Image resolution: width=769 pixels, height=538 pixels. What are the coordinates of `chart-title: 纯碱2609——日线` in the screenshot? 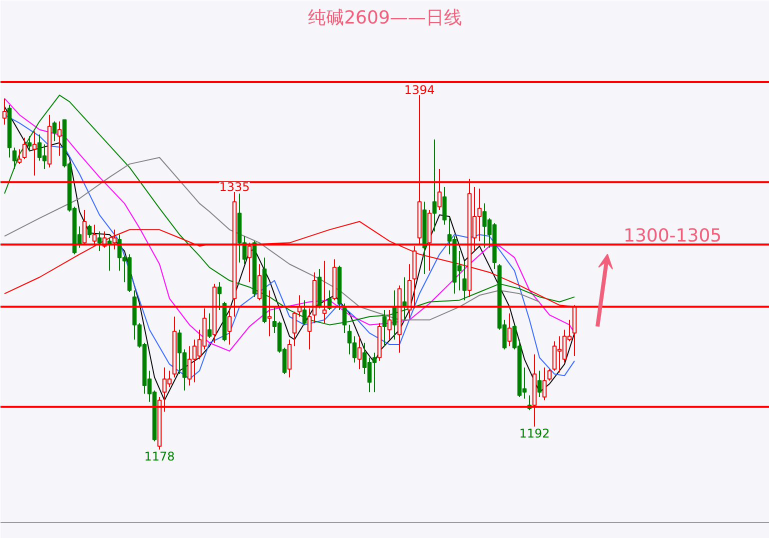 It's located at (385, 18).